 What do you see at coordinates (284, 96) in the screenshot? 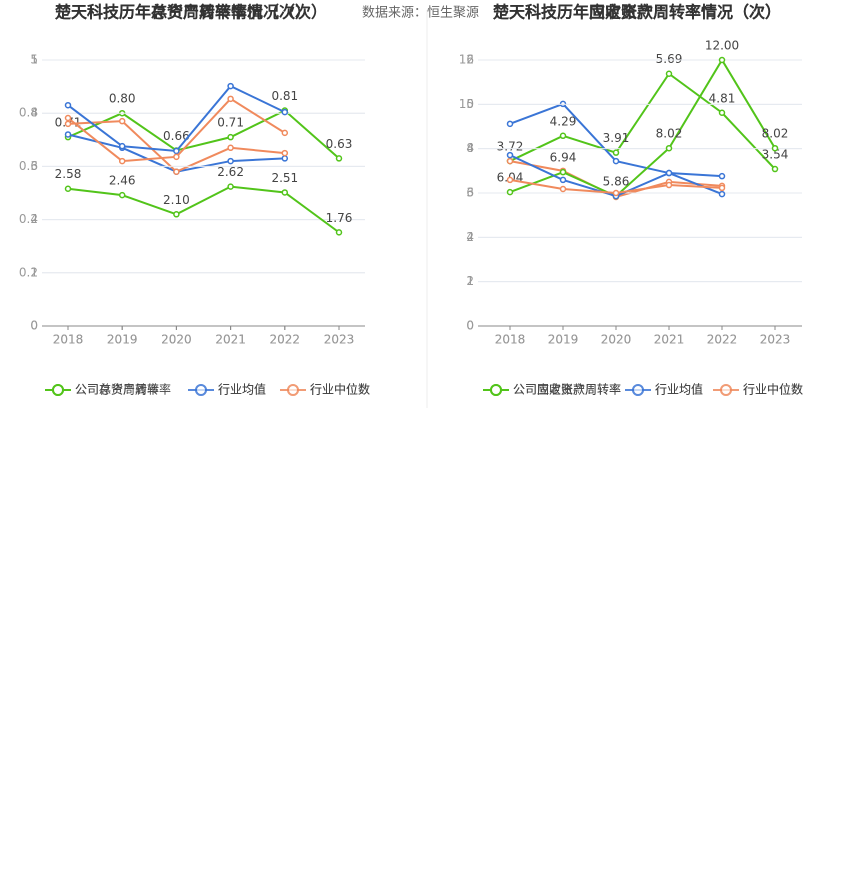
I see `data-label: 0.81` at bounding box center [284, 96].